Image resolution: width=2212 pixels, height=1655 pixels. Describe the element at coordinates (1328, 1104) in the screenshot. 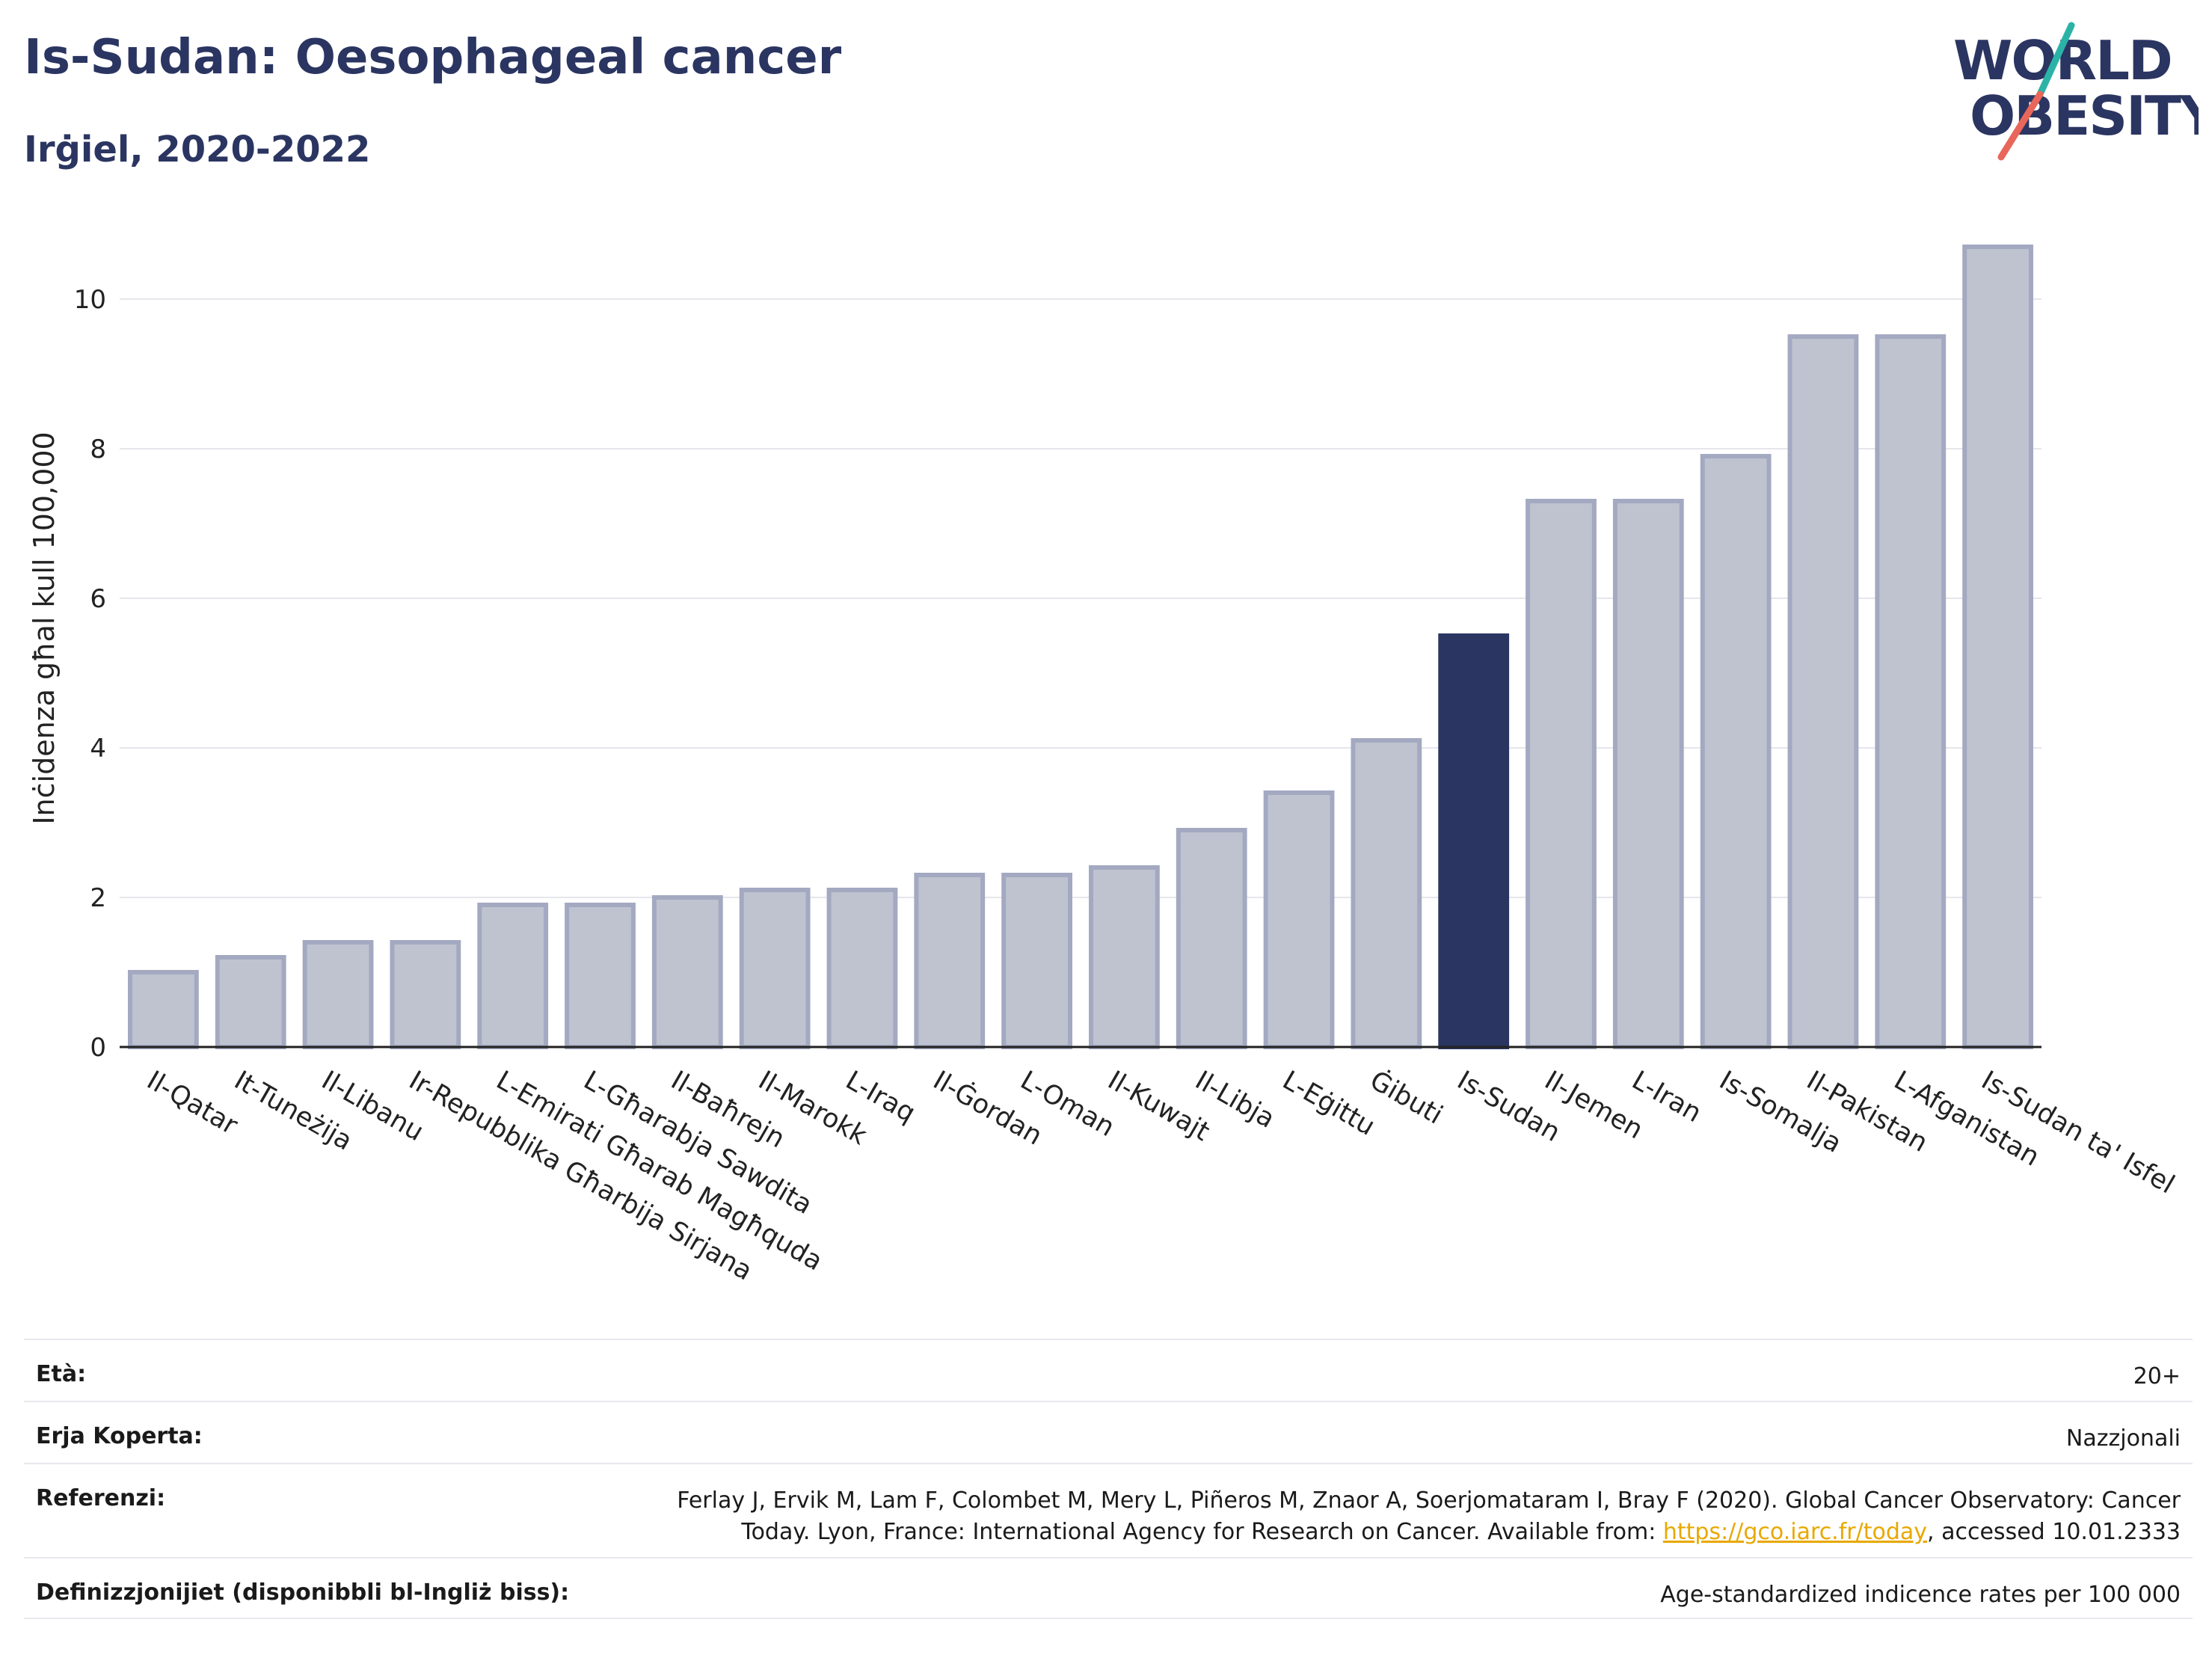

I see `x-category-label: L-Eġittu` at that location.